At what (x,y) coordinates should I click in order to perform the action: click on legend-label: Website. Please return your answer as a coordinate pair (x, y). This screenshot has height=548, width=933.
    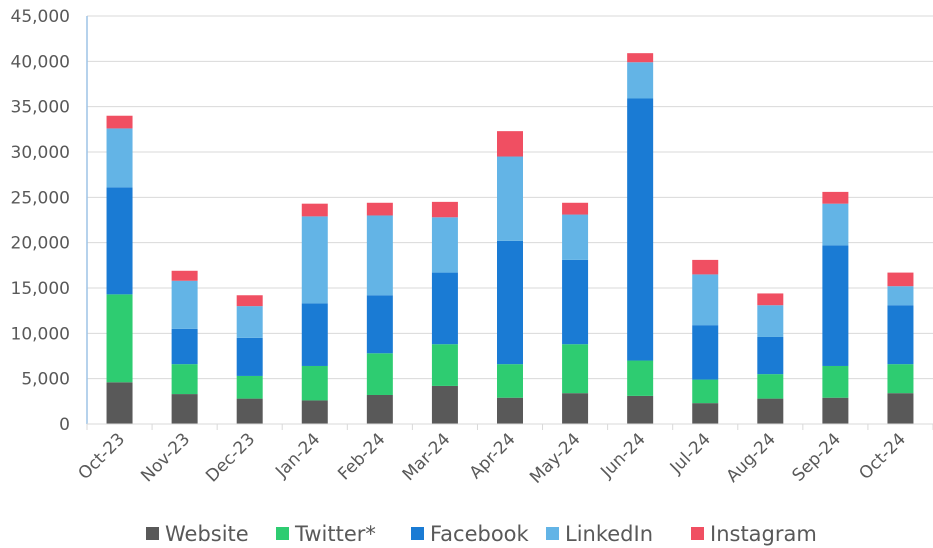
    Looking at the image, I should click on (207, 534).